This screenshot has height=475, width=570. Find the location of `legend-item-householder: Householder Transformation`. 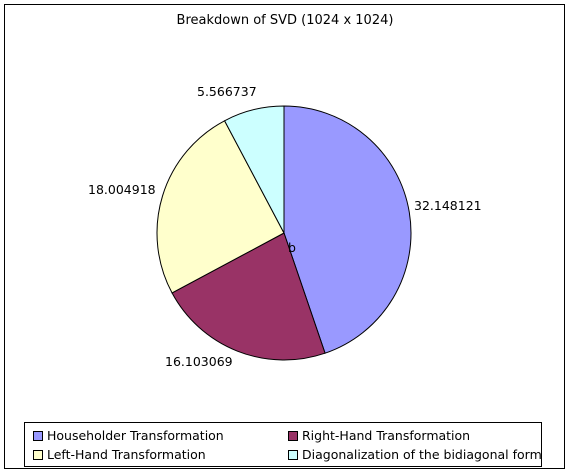

legend-item-householder: Householder Transformation is located at coordinates (128, 435).